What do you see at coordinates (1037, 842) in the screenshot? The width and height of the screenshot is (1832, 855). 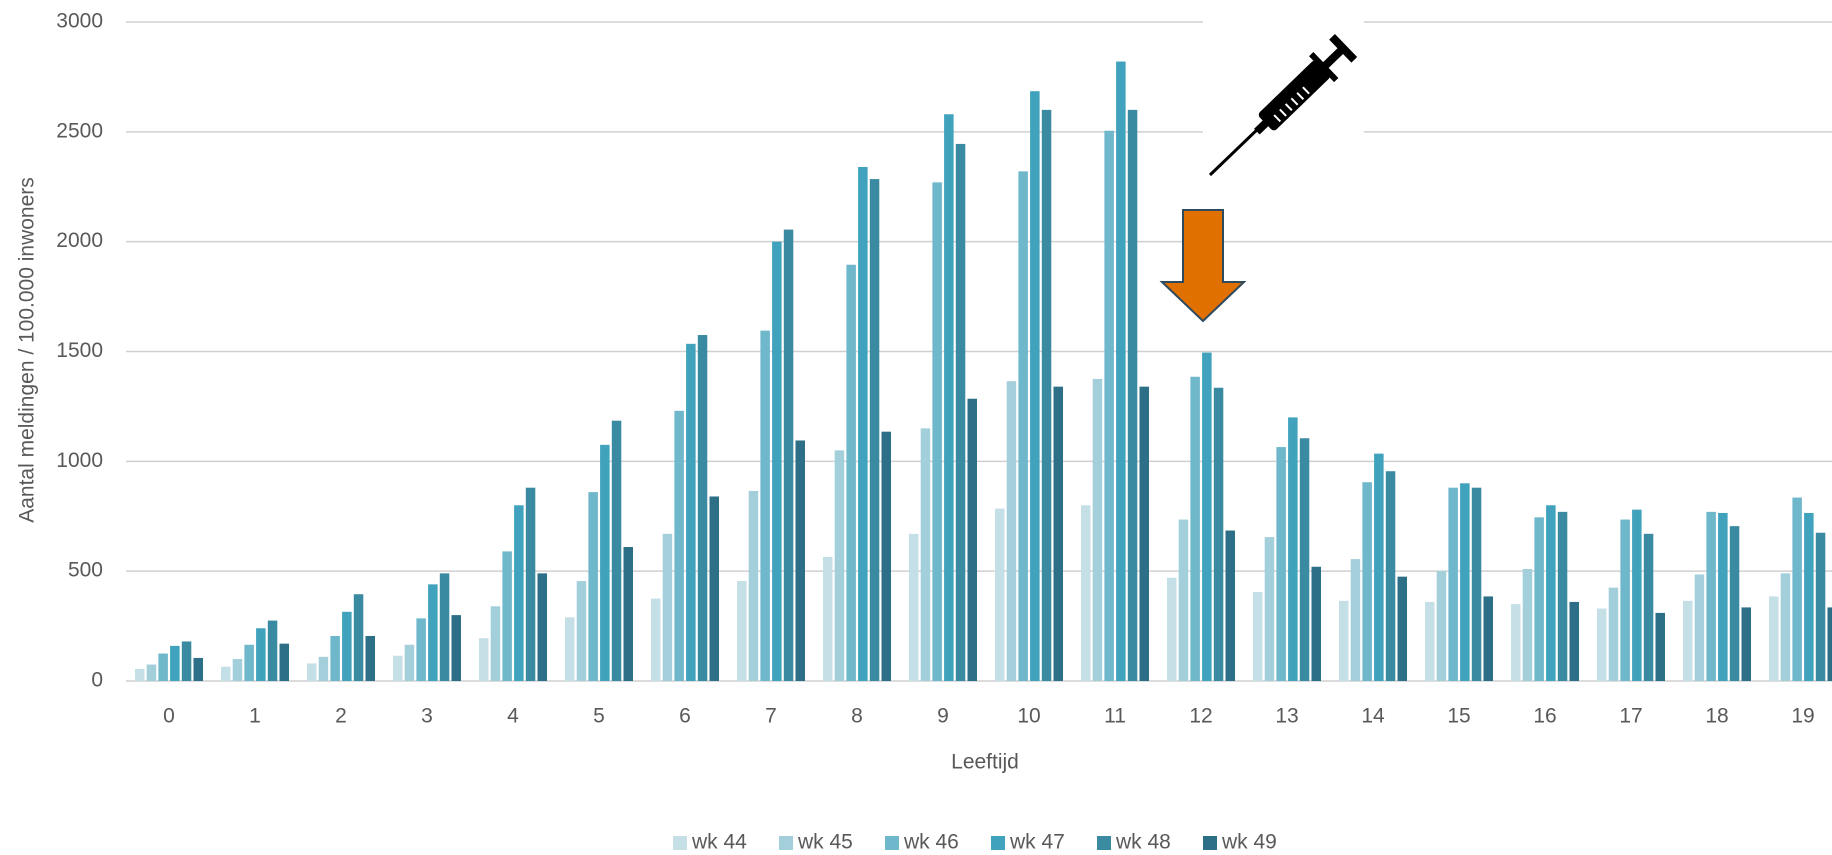 I see `legend-label: wk 47` at bounding box center [1037, 842].